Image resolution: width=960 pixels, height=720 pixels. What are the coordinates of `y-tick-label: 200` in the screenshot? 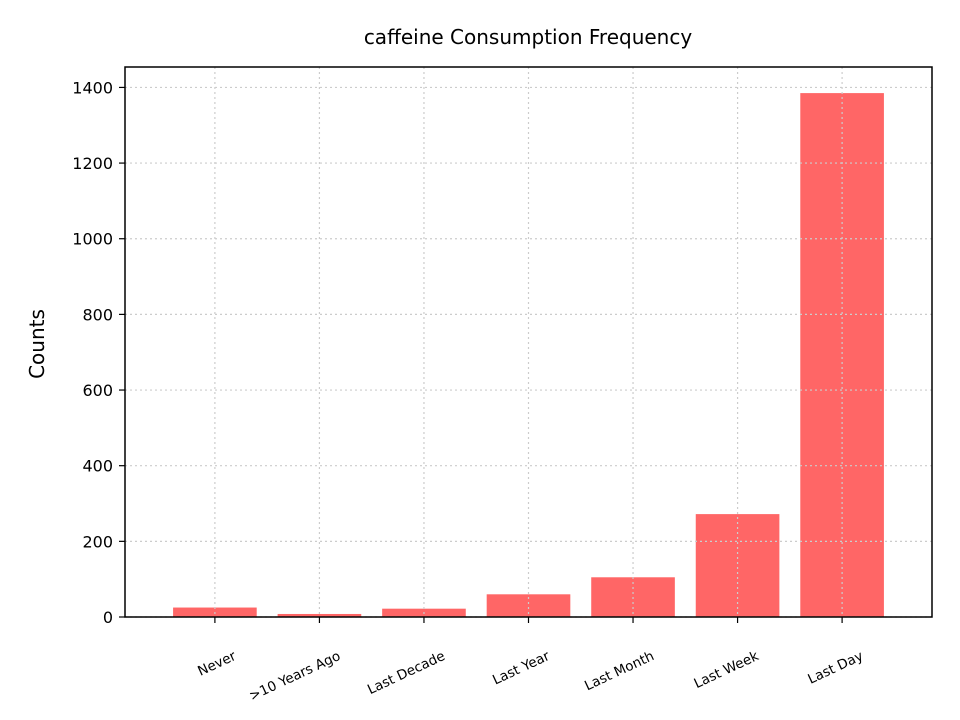 It's located at (97, 541).